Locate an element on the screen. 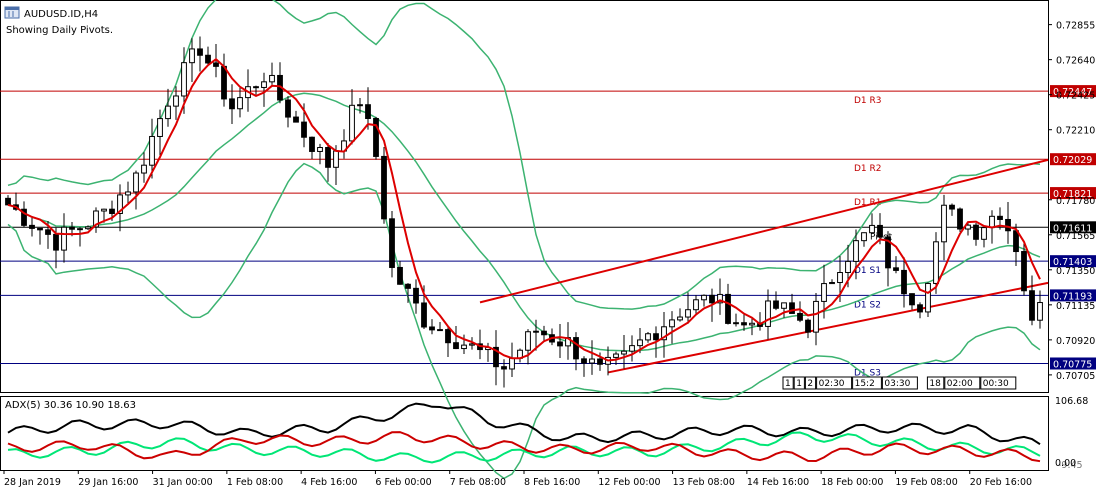 The width and height of the screenshot is (1101, 495). session-box: 02:00 is located at coordinates (962, 383).